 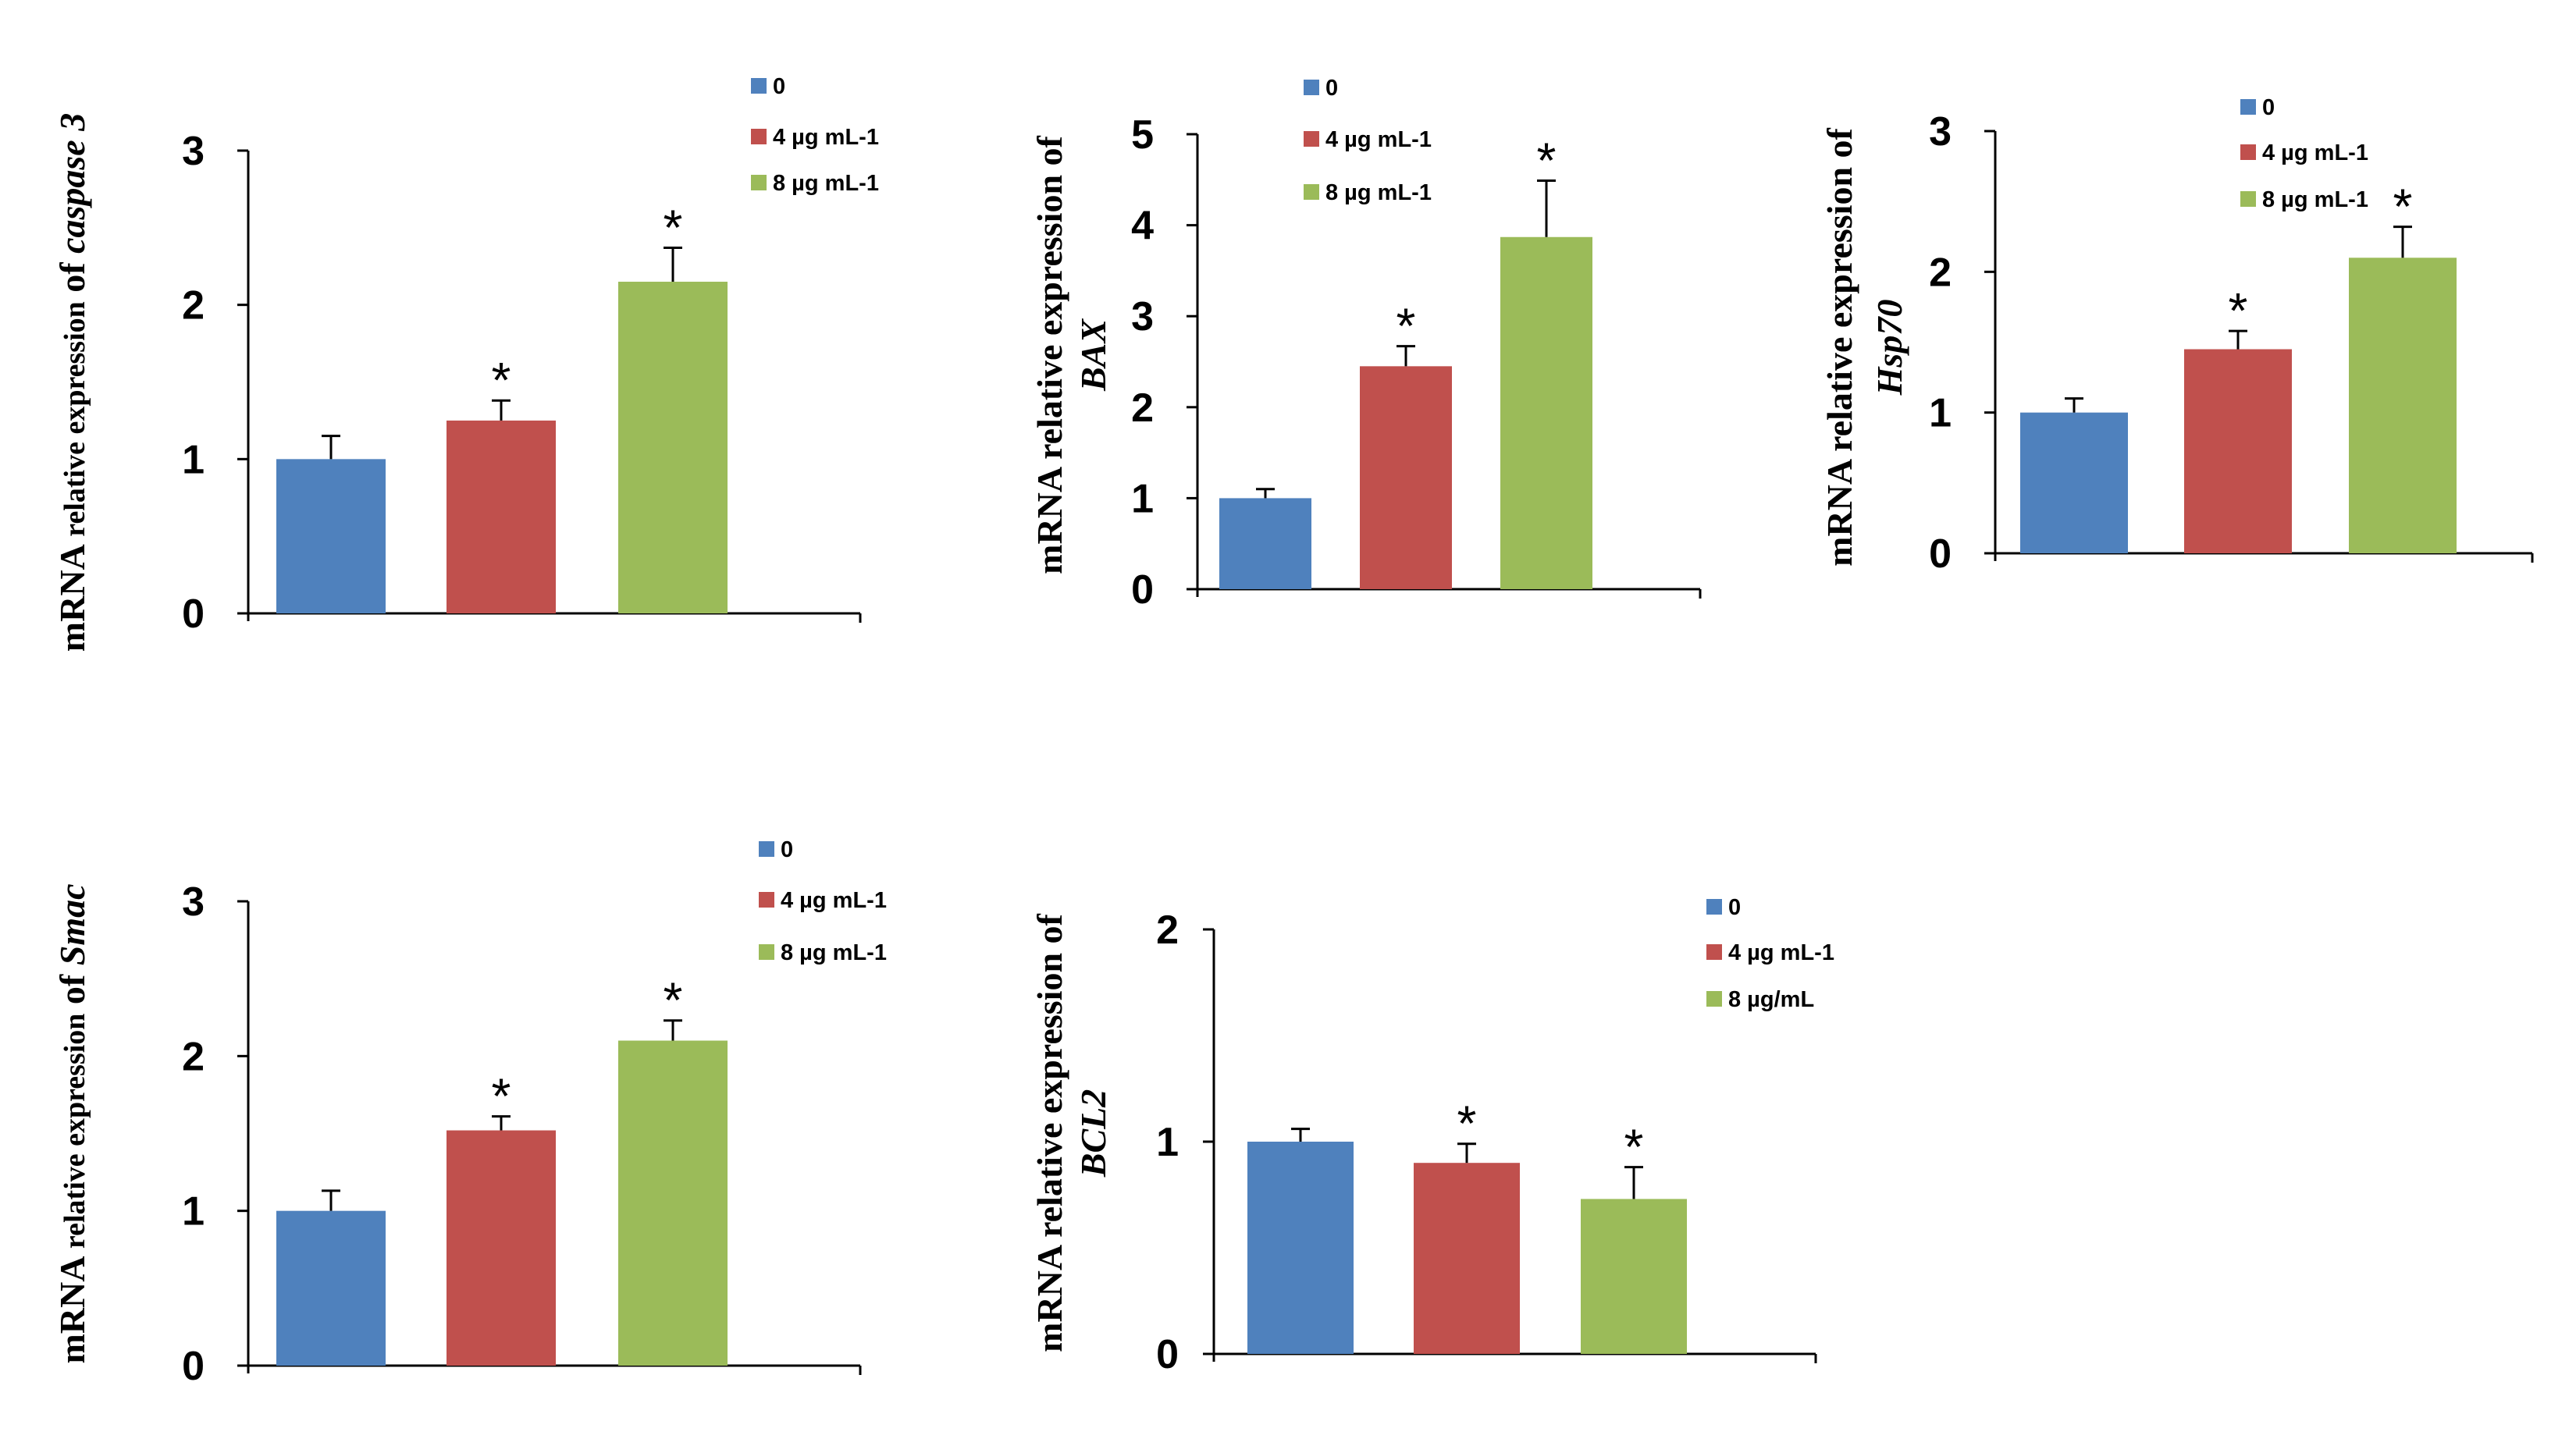 What do you see at coordinates (1142, 135) in the screenshot?
I see `y-tick-label: 5` at bounding box center [1142, 135].